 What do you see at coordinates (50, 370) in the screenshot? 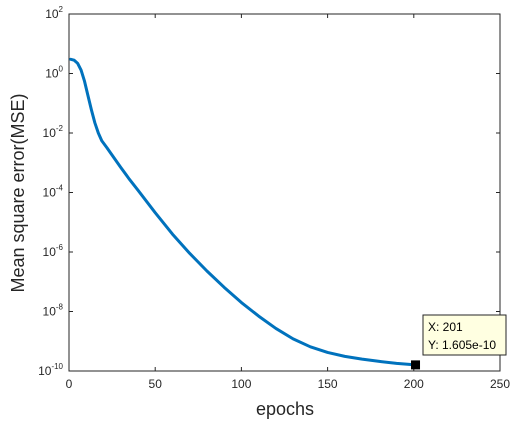
I see `y-tick-label: 10⁻¹⁰` at bounding box center [50, 370].